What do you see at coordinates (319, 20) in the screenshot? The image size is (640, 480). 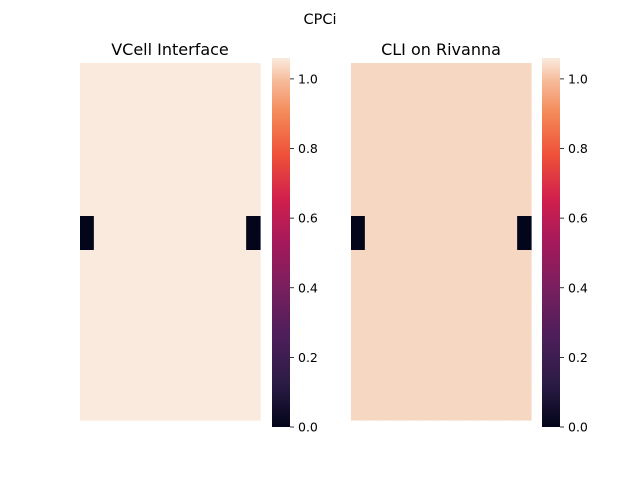 I see `figure-title: CPCi` at bounding box center [319, 20].